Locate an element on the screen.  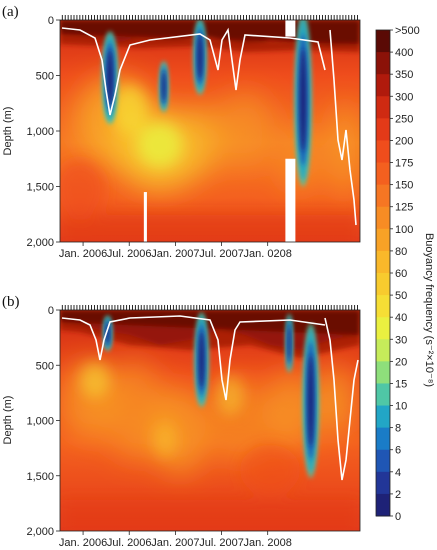
panel-b-ylabel: Depth (m) is located at coordinates (8, 420).